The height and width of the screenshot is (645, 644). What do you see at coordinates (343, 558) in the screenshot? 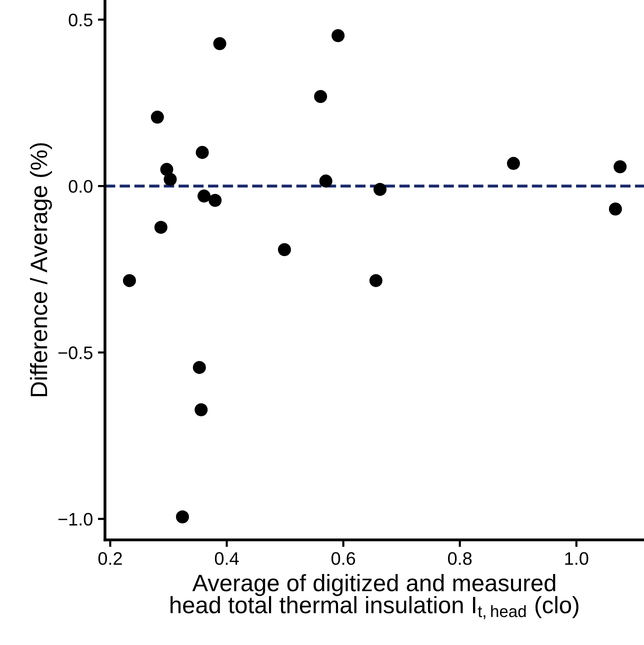
I see `x-tick-label: 0.6` at bounding box center [343, 558].